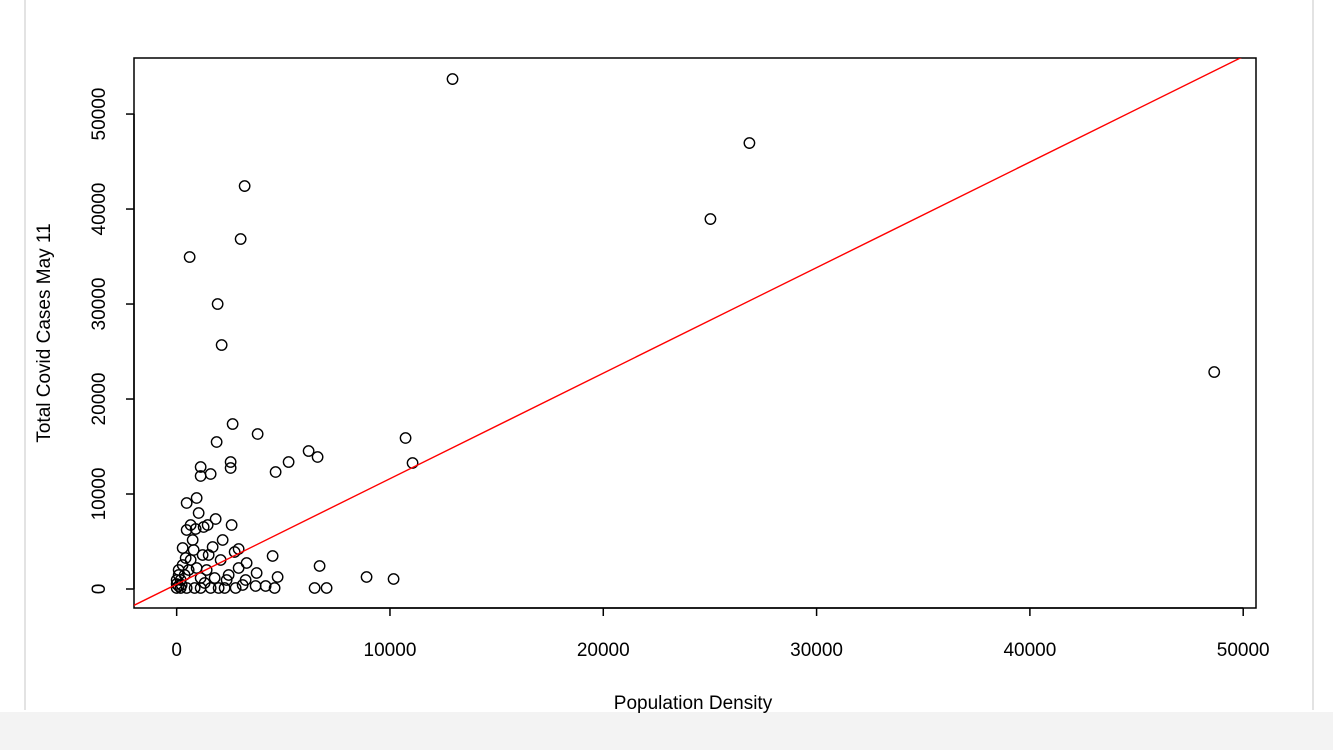  I want to click on y-tick-label: 30000, so click(99, 304).